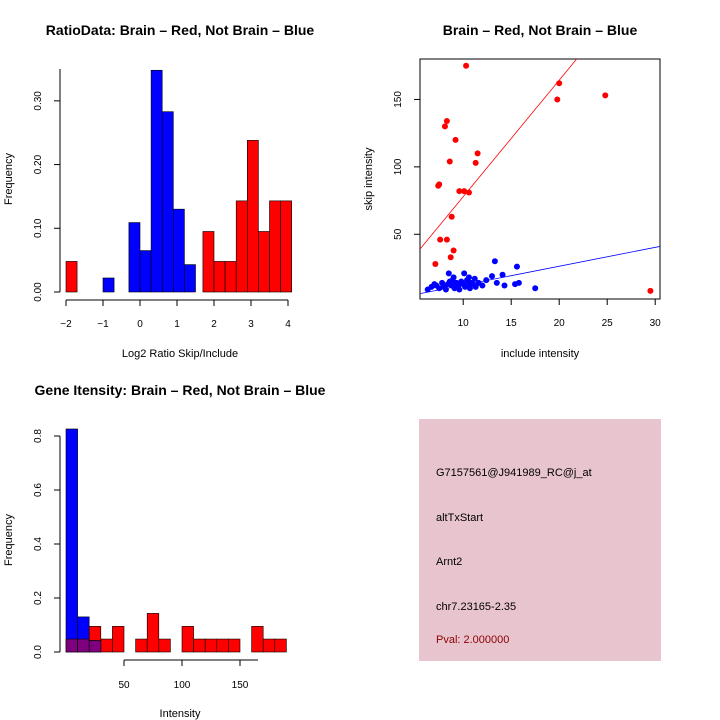  Describe the element at coordinates (251, 324) in the screenshot. I see `ratio-x-tick-label: 3` at that location.